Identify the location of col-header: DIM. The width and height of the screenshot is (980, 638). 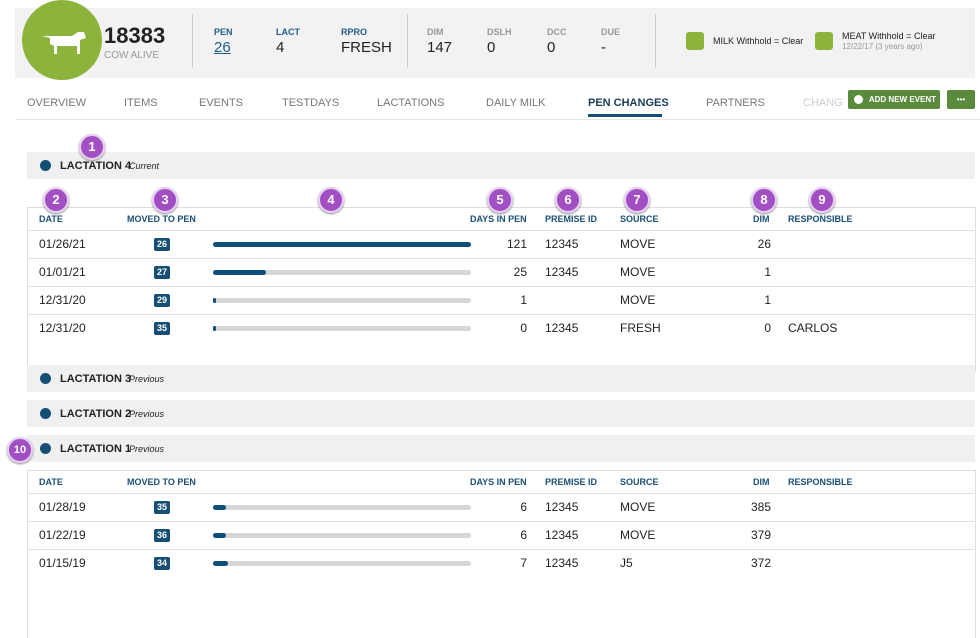
(761, 219).